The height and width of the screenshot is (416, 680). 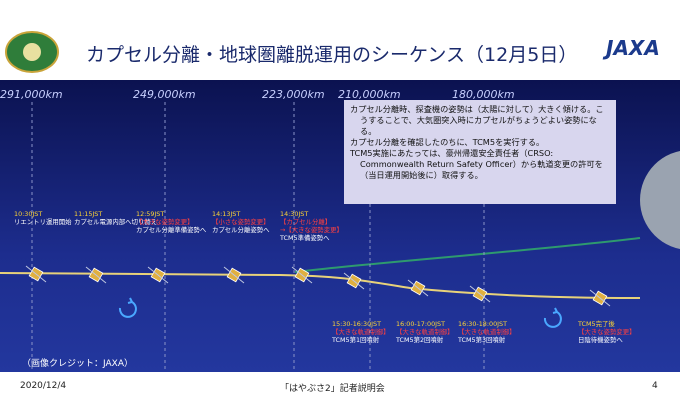 I want to click on distance-label: 223,000km, so click(x=293, y=94).